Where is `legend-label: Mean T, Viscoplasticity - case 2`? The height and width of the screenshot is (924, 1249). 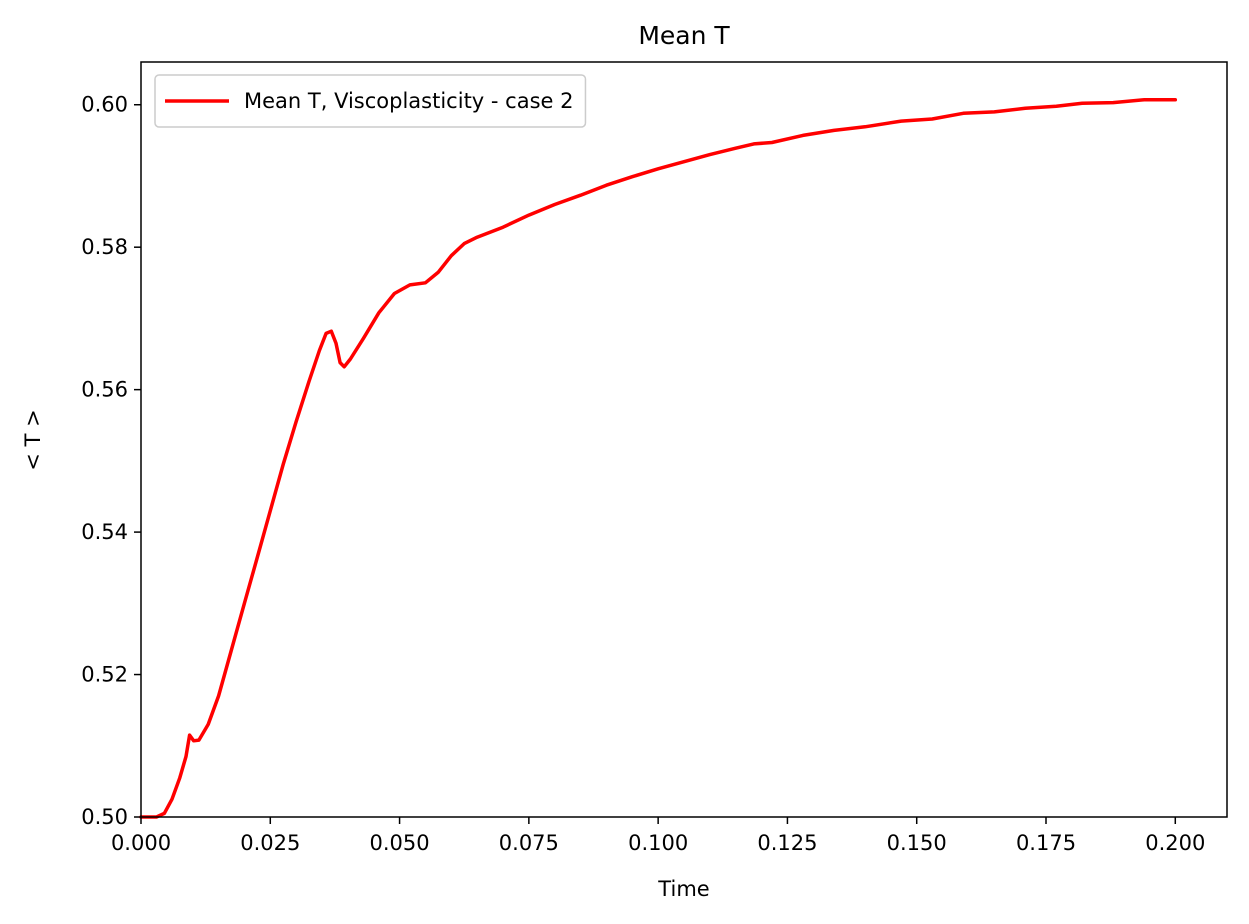
legend-label: Mean T, Viscoplasticity - case 2 is located at coordinates (408, 101).